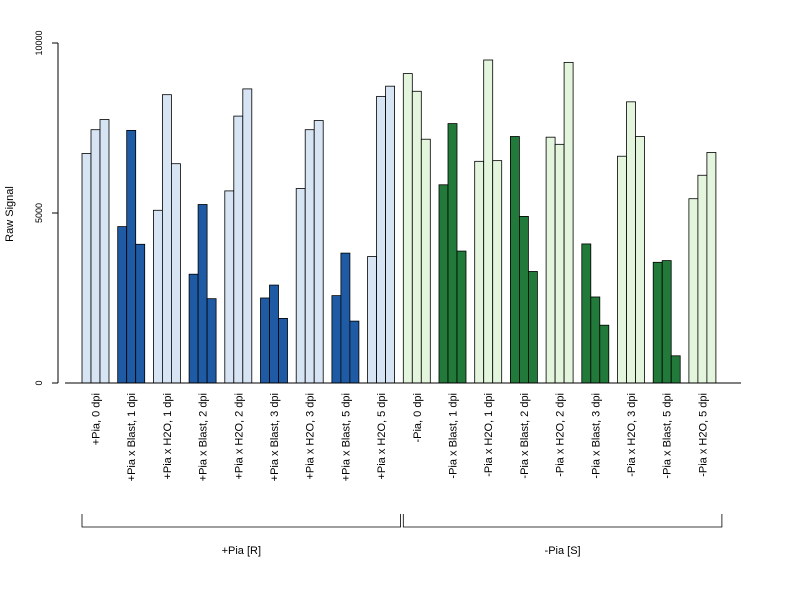  I want to click on x-tick-label: -Pia x Blast, 5 dpi, so click(668, 436).